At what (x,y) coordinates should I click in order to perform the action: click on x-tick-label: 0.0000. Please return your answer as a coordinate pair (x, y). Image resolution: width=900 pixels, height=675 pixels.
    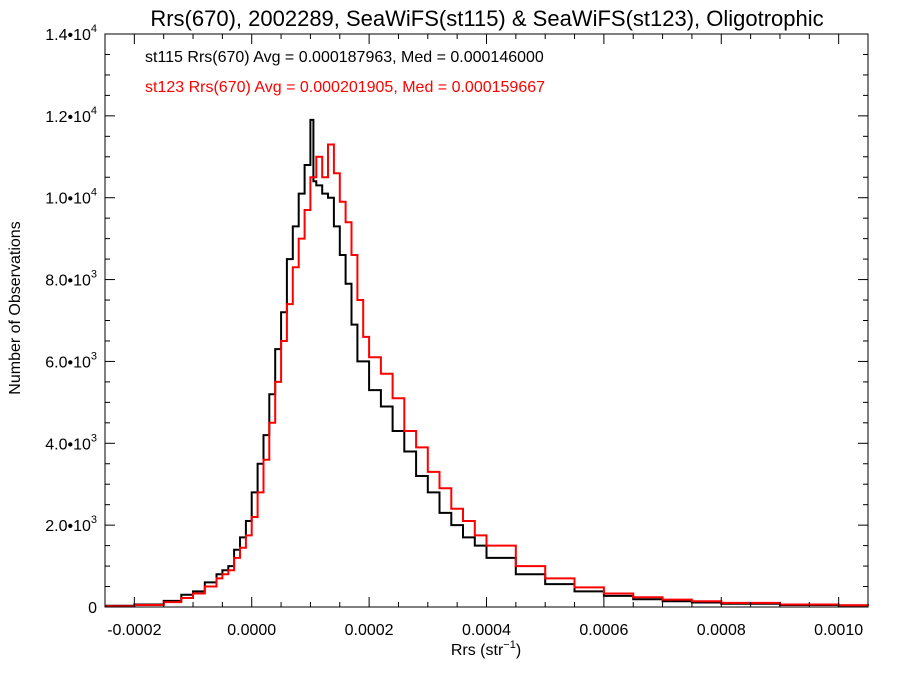
    Looking at the image, I should click on (251, 630).